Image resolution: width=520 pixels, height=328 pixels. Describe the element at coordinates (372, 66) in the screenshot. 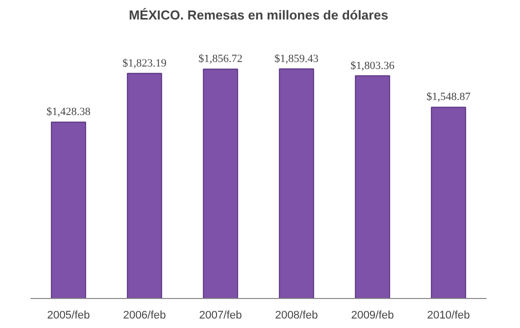

I see `data-label: $1,803.36` at that location.